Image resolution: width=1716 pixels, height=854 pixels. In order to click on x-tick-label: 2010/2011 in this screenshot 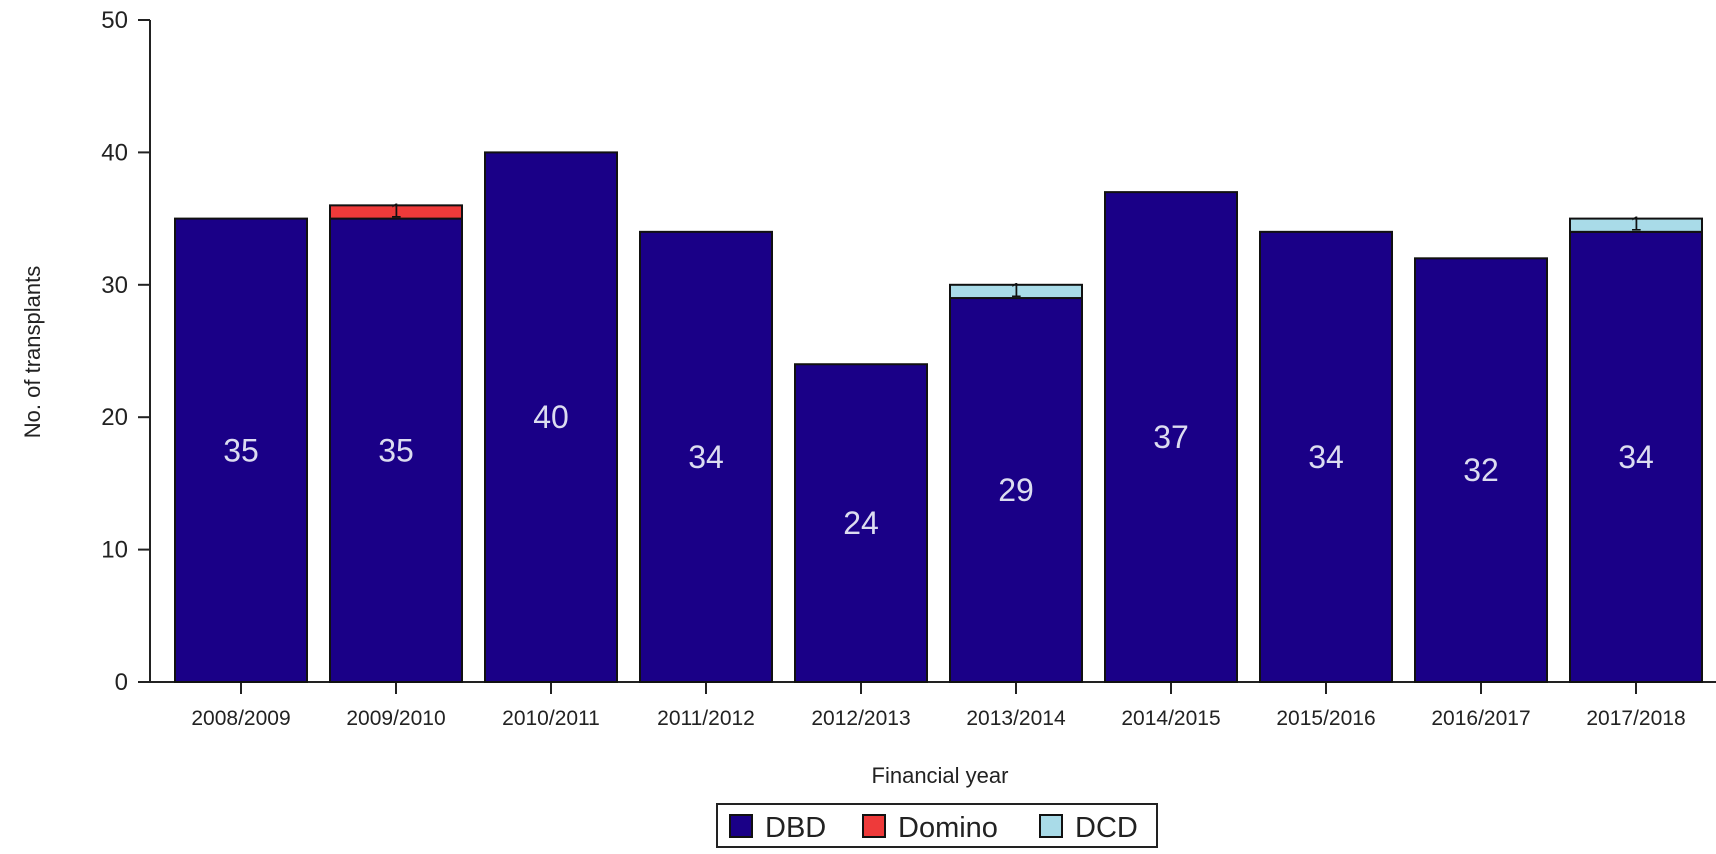, I will do `click(551, 718)`.